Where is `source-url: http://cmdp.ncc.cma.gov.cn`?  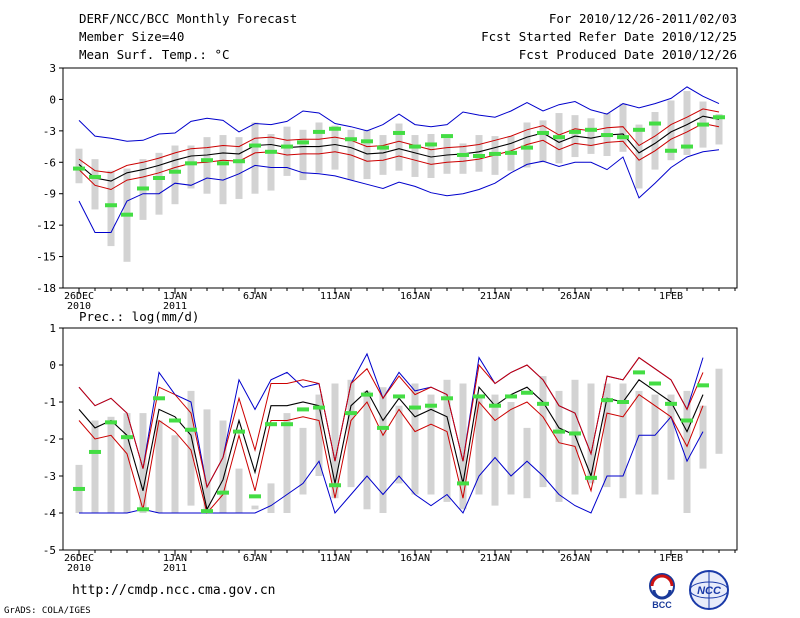 source-url: http://cmdp.ncc.cma.gov.cn is located at coordinates (174, 590).